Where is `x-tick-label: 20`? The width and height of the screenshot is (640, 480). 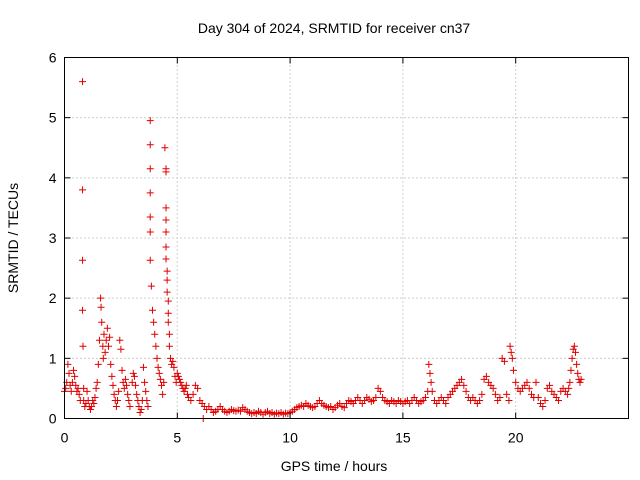 x-tick-label: 20 is located at coordinates (516, 438).